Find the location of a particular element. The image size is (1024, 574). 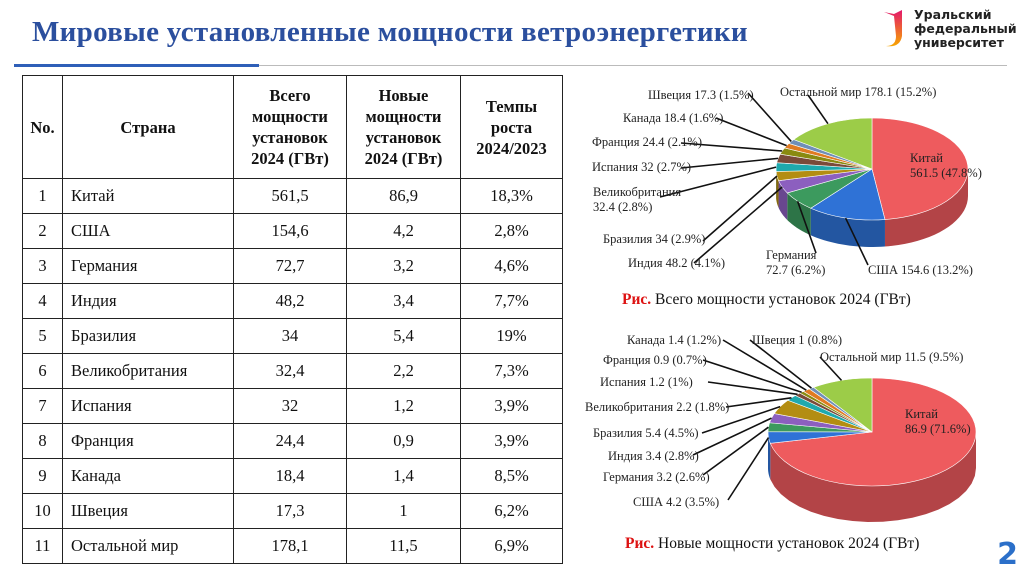

total-capacity: 154,6 is located at coordinates (290, 231).